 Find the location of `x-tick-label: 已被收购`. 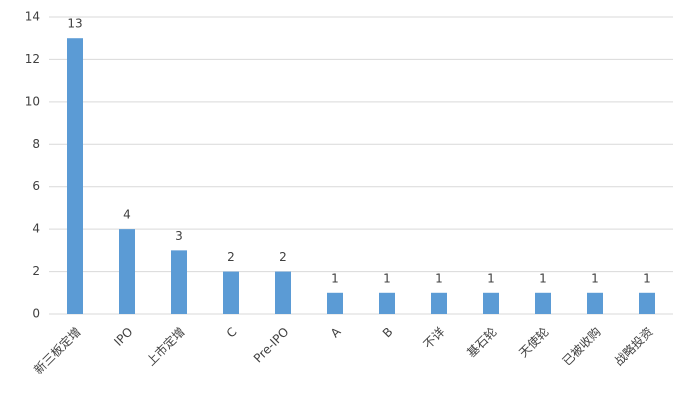

x-tick-label: 已被收购 is located at coordinates (581, 346).